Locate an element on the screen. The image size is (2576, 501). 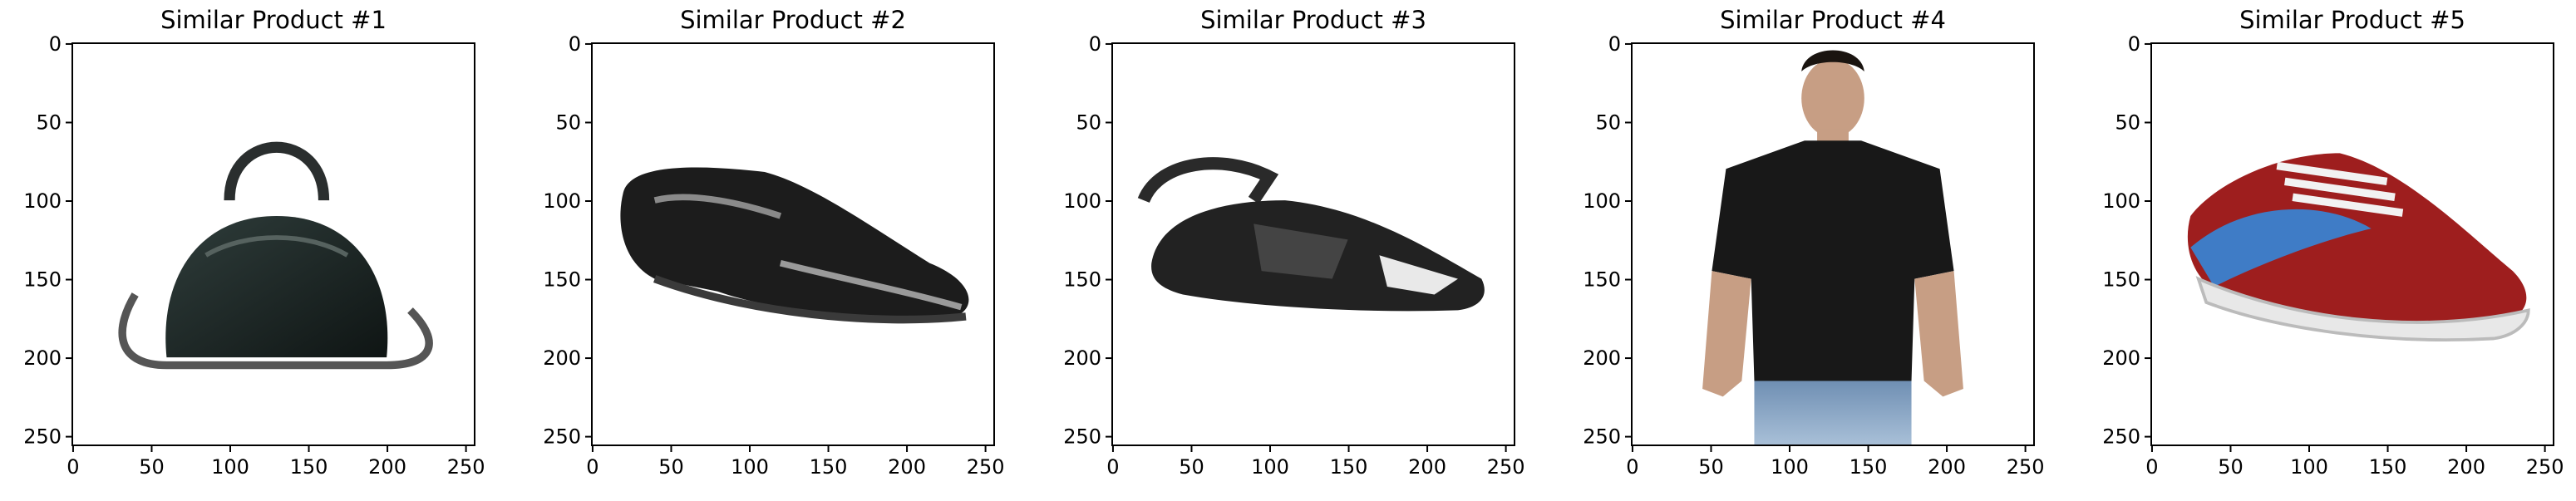
shoe-sole is located at coordinates (810, 300).